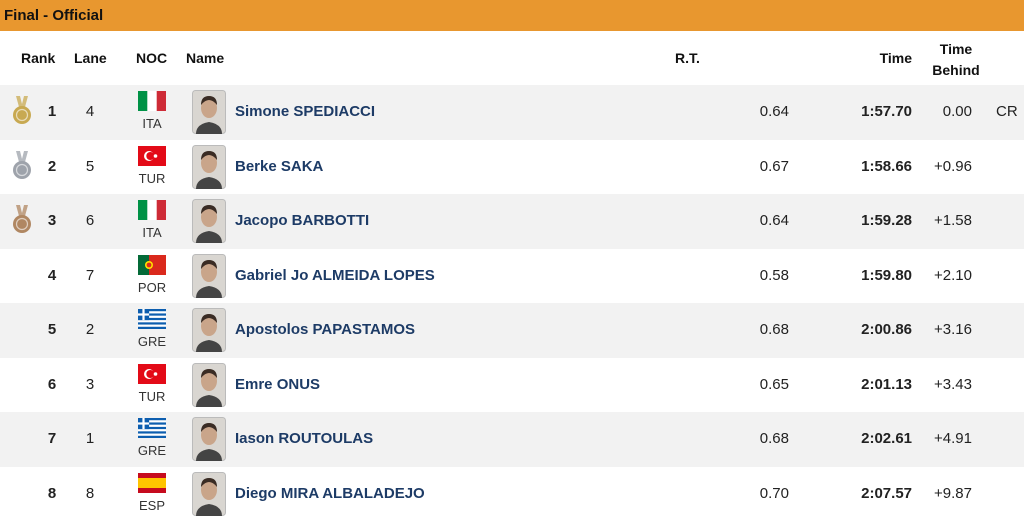  Describe the element at coordinates (54, 15) in the screenshot. I see `title: Final - Official` at that location.